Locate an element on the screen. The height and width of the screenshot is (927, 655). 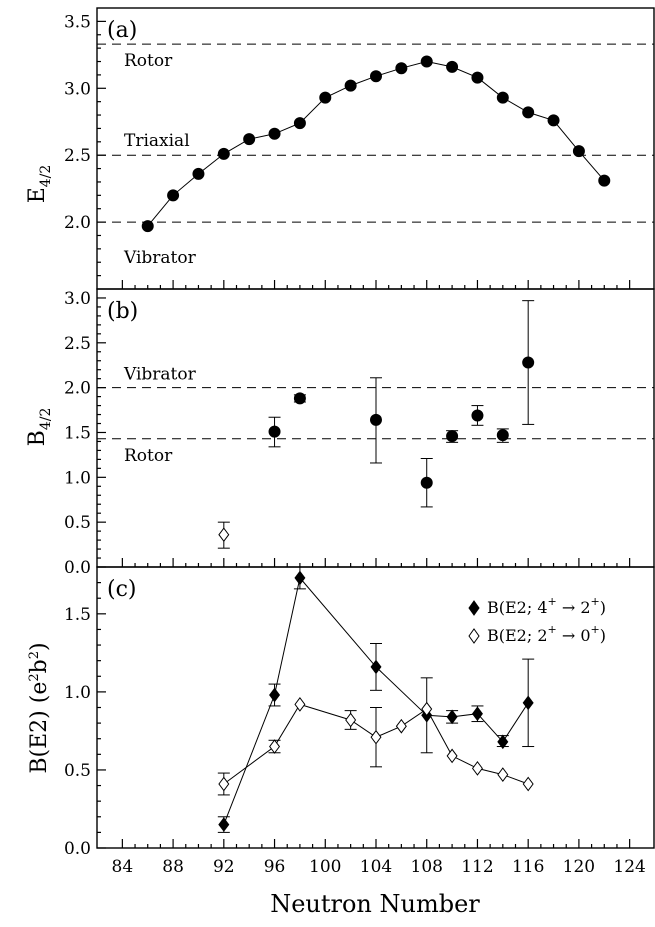
x-tick-label: 112 is located at coordinates (477, 867).